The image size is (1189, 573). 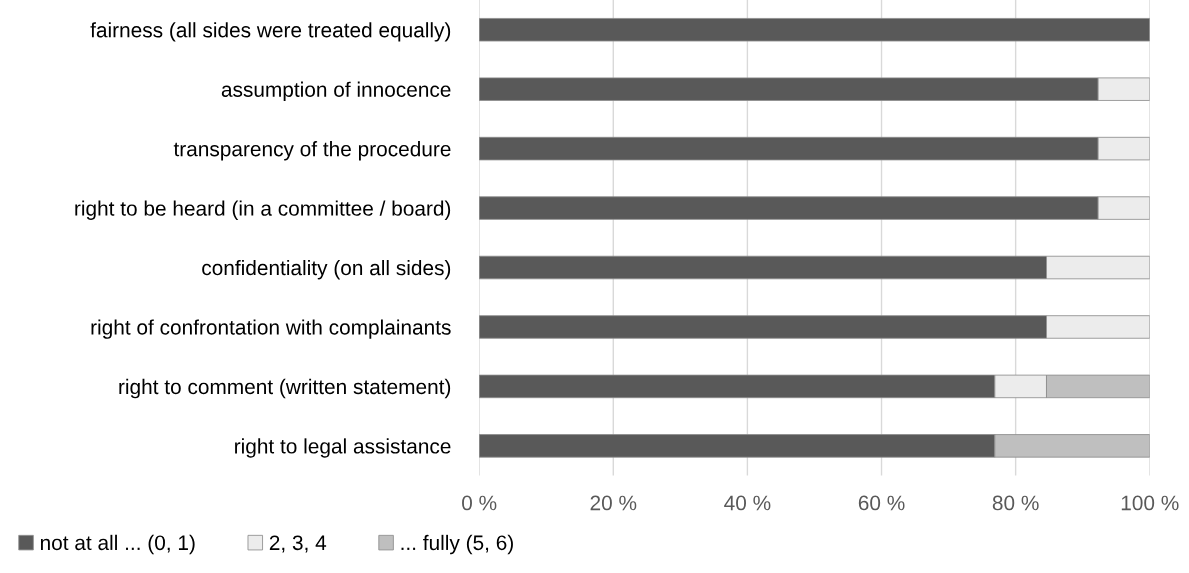 I want to click on legend-label: ... fully (5, 6), so click(x=457, y=544).